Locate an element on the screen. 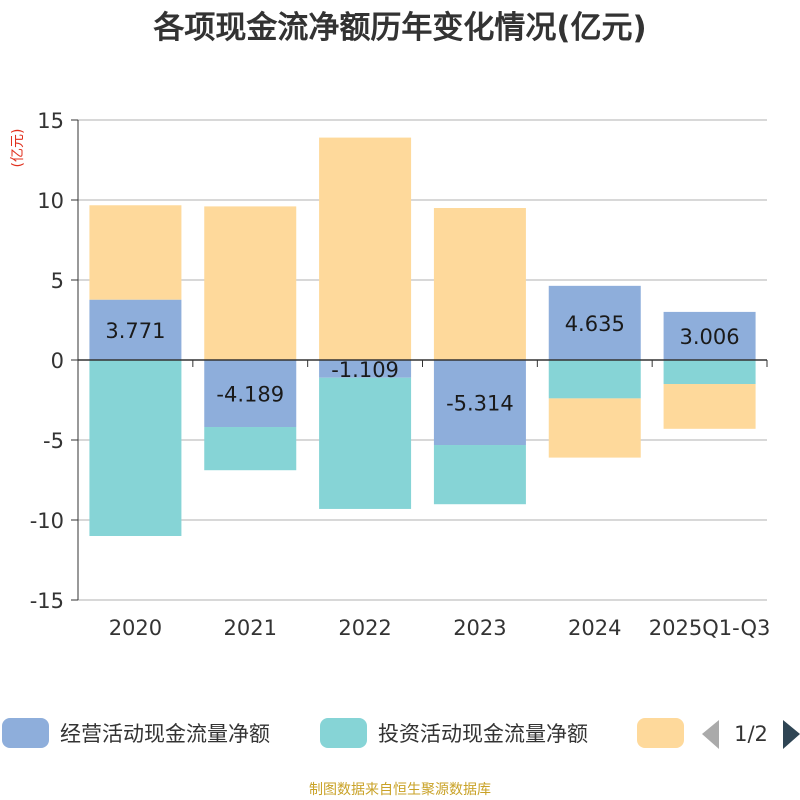 The width and height of the screenshot is (800, 800). bar-value-label-2023: -5.314 is located at coordinates (480, 404).